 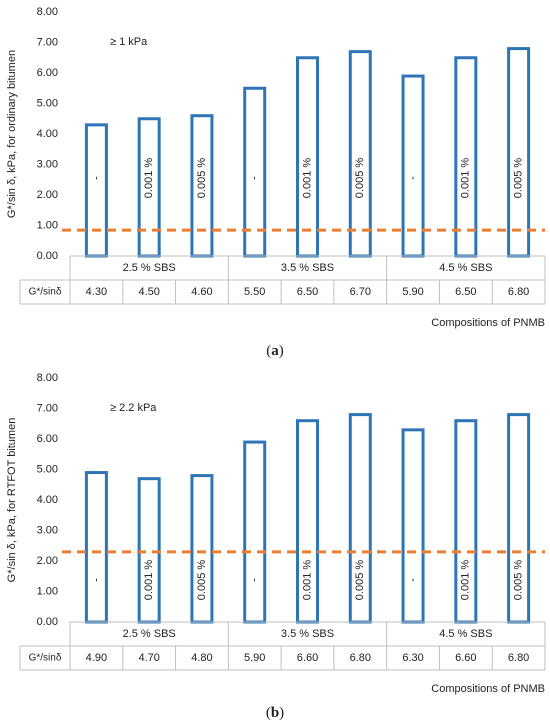 I want to click on value-label: 4.60, so click(x=201, y=292).